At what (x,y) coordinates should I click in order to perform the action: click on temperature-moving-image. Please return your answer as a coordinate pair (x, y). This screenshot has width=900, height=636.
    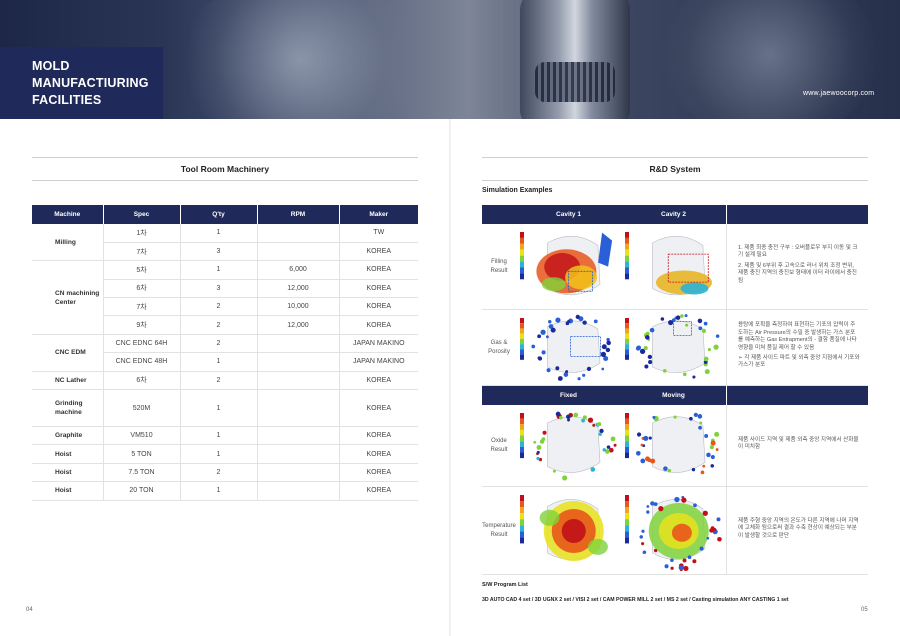
    Looking at the image, I should click on (673, 530).